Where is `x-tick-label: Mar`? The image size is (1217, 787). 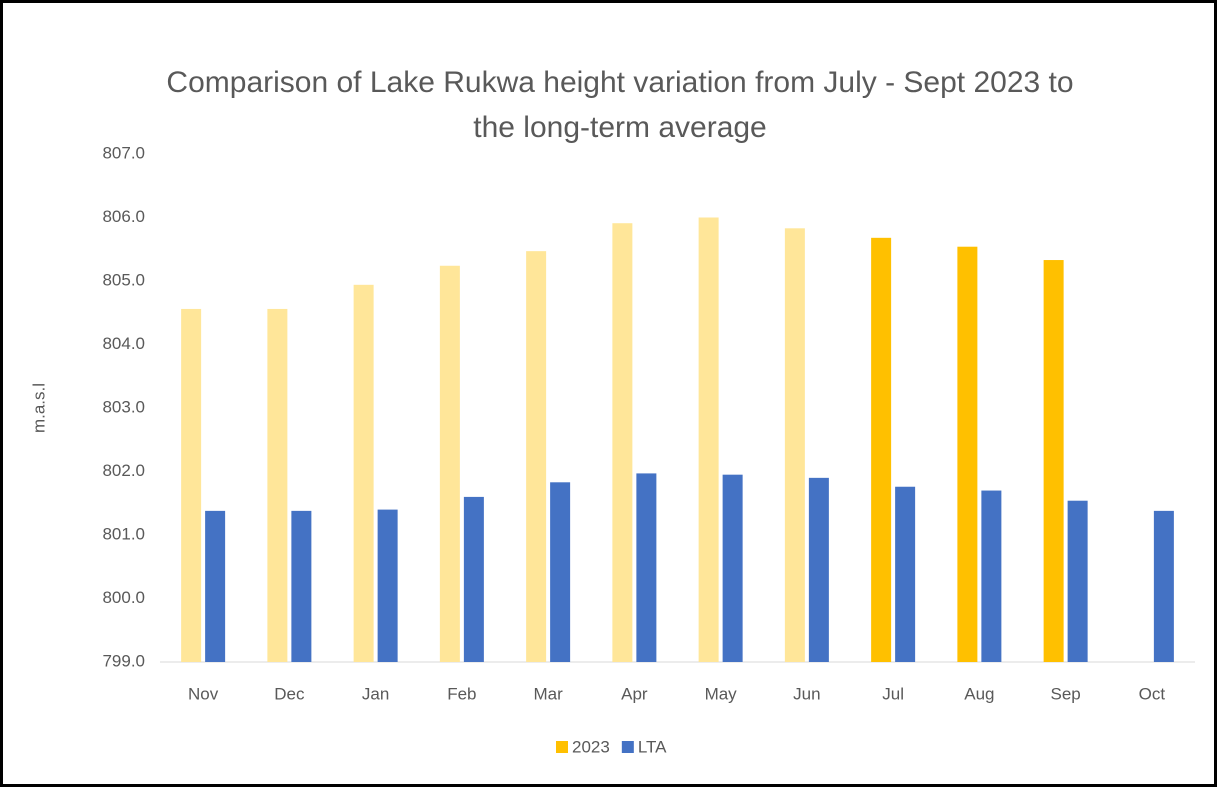 x-tick-label: Mar is located at coordinates (548, 693).